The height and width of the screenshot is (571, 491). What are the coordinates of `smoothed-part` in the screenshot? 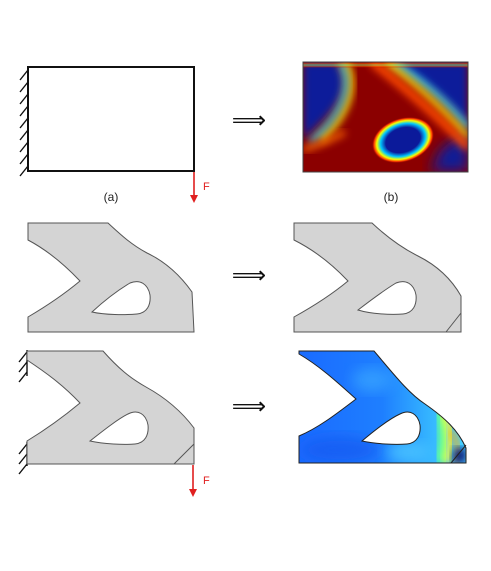 It's located at (377, 277).